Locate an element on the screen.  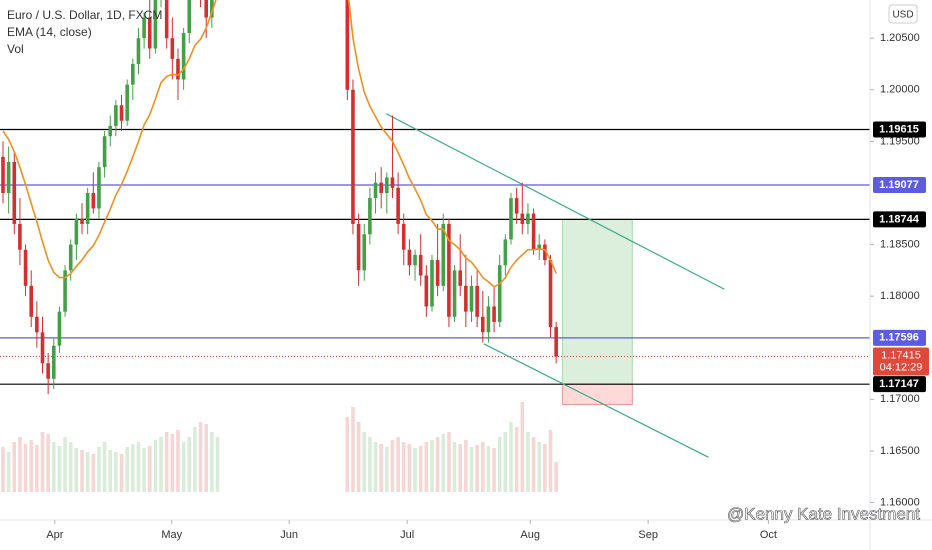
x-tick-label: Sep is located at coordinates (648, 535).